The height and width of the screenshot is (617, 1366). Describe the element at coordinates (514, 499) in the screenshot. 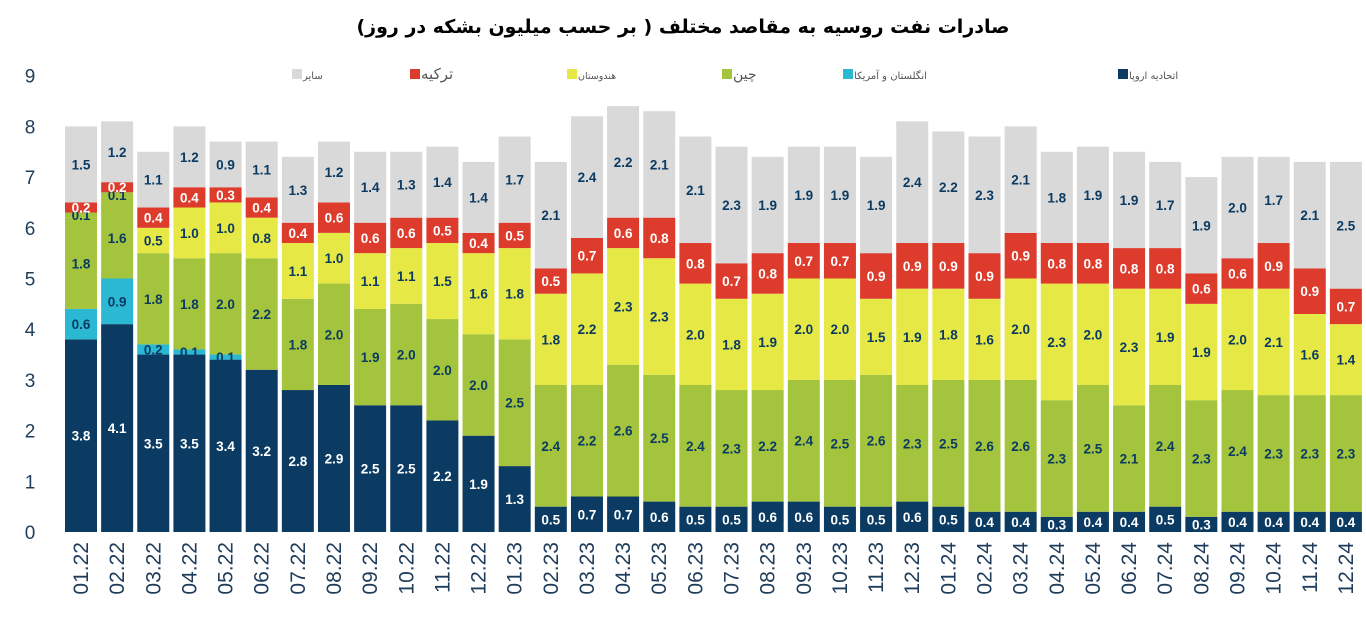

I see `bar-data-label: 1.3` at that location.